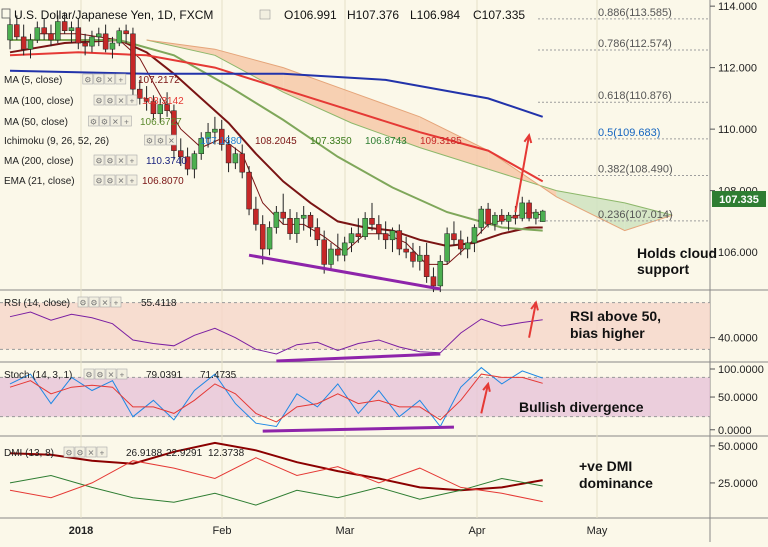  I want to click on symbol-title: U.S. Dollar/Japanese Yen, 1D, FXCM, so click(113, 15).